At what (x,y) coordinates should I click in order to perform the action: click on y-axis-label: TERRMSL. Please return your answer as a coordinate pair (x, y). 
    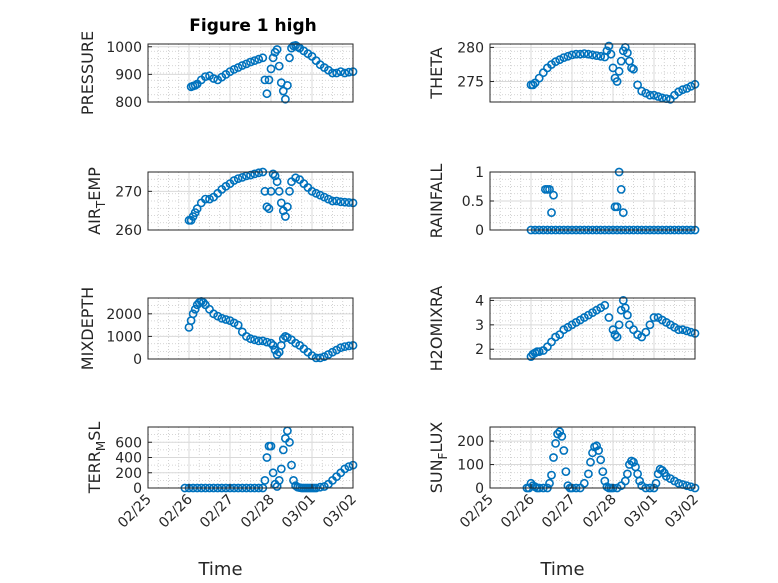
    Looking at the image, I should click on (96, 458).